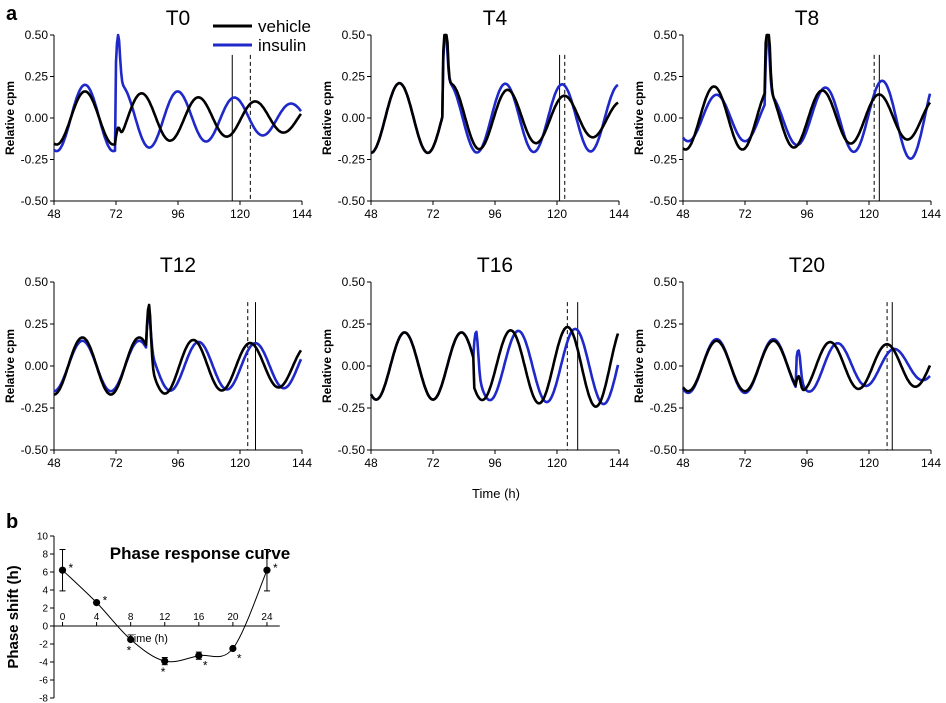 The width and height of the screenshot is (946, 703). I want to click on chart-title: T16, so click(495, 265).